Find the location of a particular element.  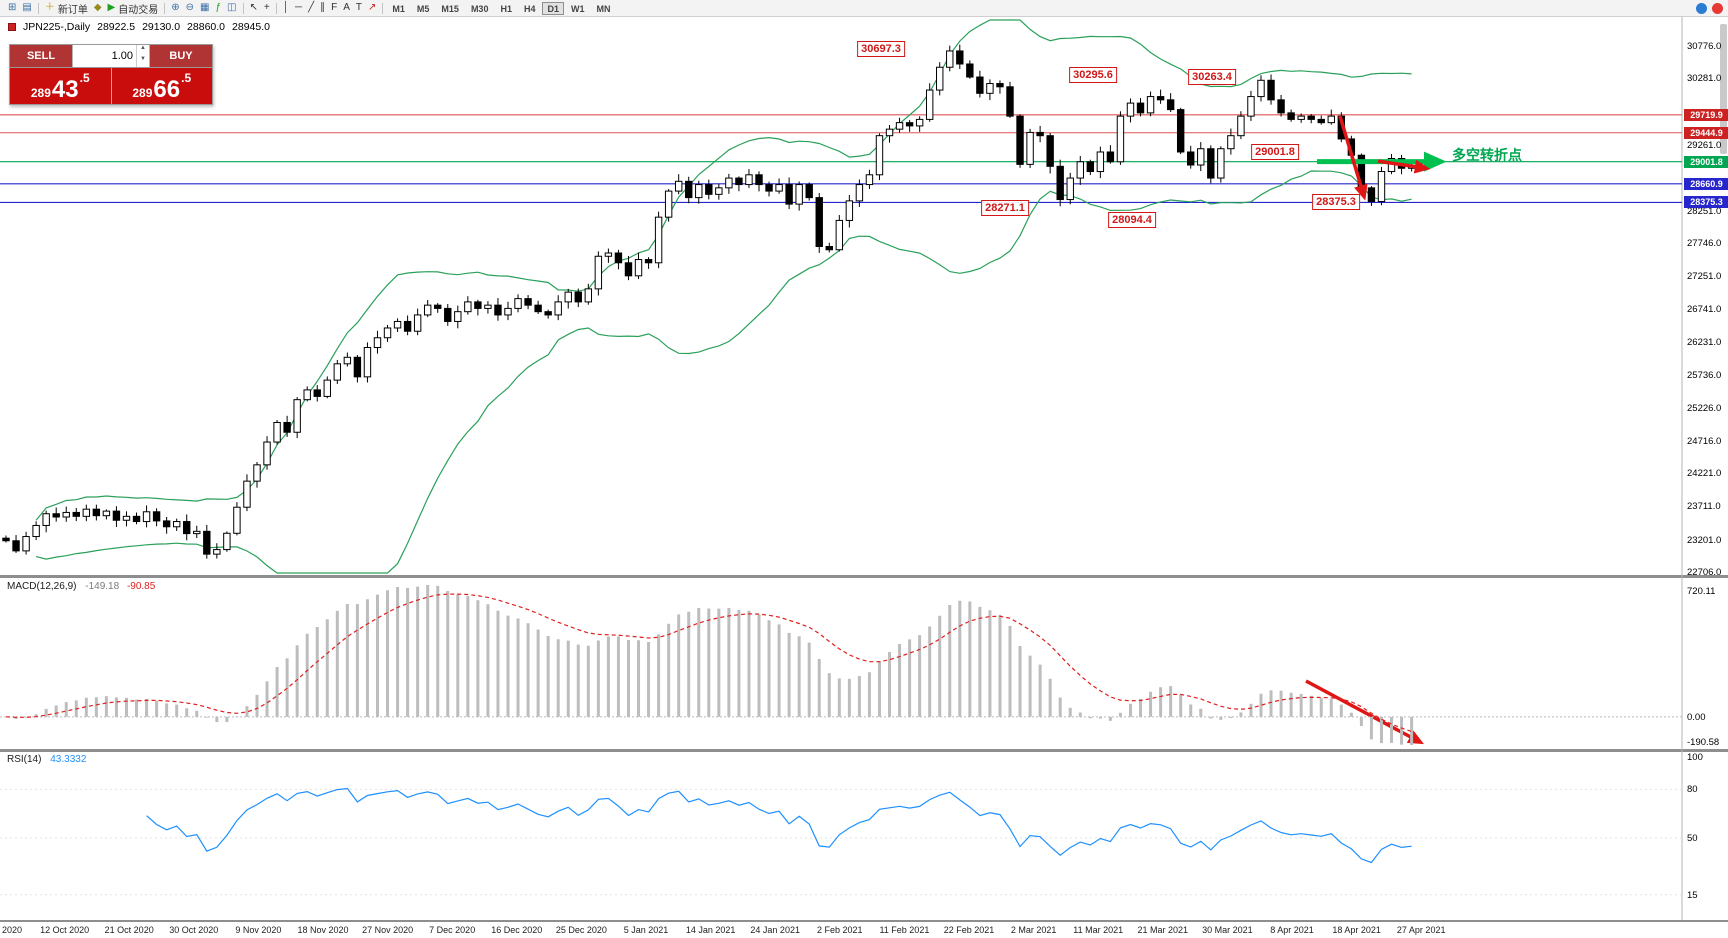

rsi-indicator is located at coordinates (841, 841).